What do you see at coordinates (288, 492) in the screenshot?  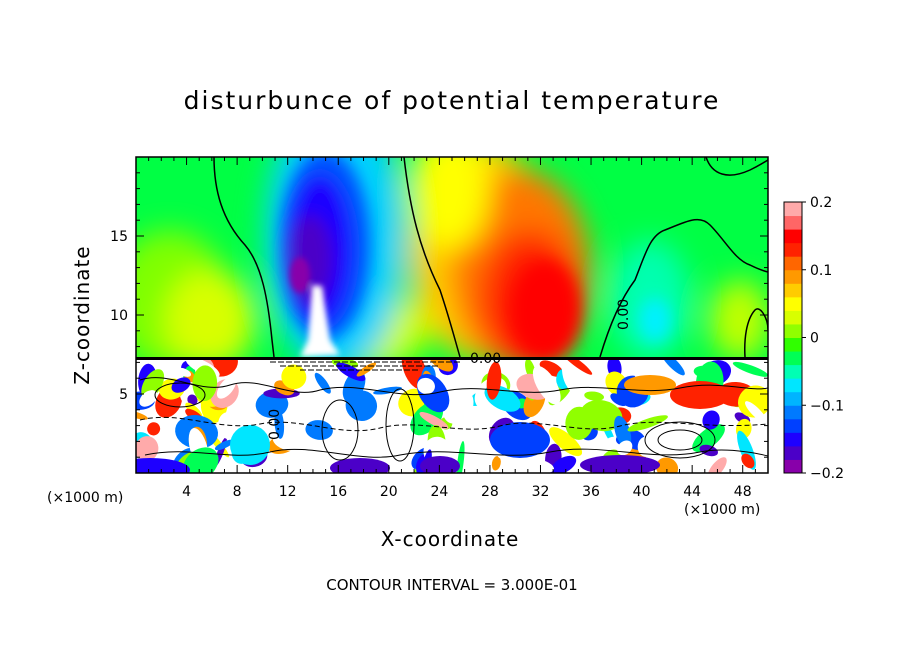 I see `x-tick-label: 12` at bounding box center [288, 492].